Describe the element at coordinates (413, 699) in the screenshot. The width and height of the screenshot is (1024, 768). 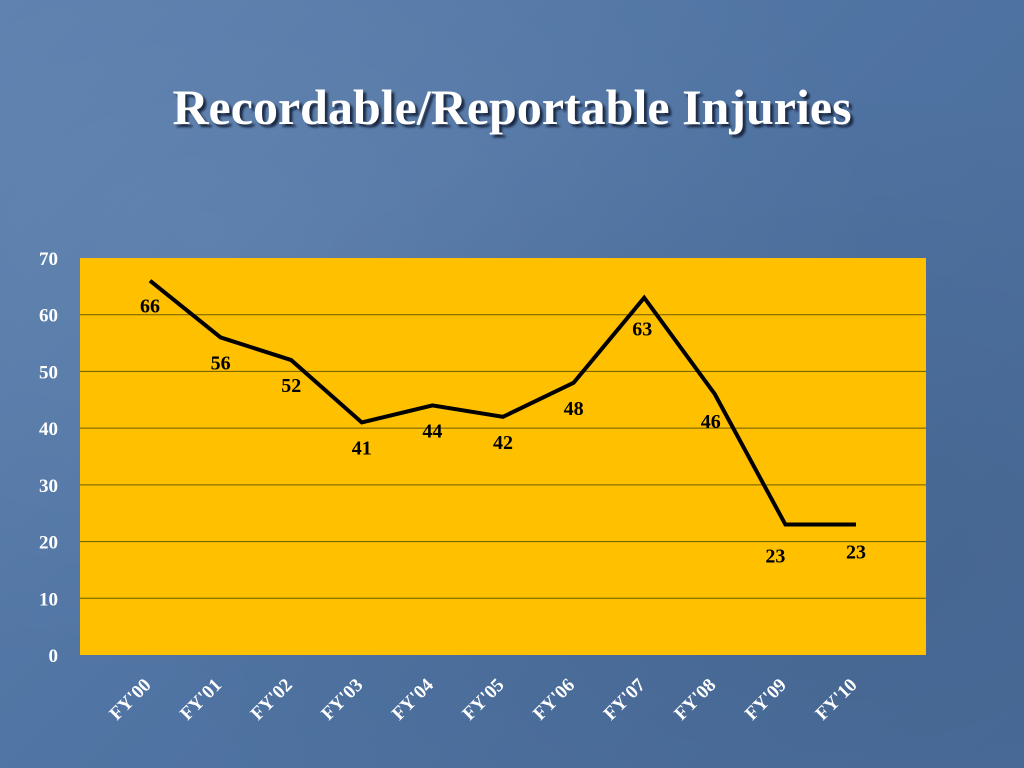
I see `x-tick-label: FY'04` at that location.